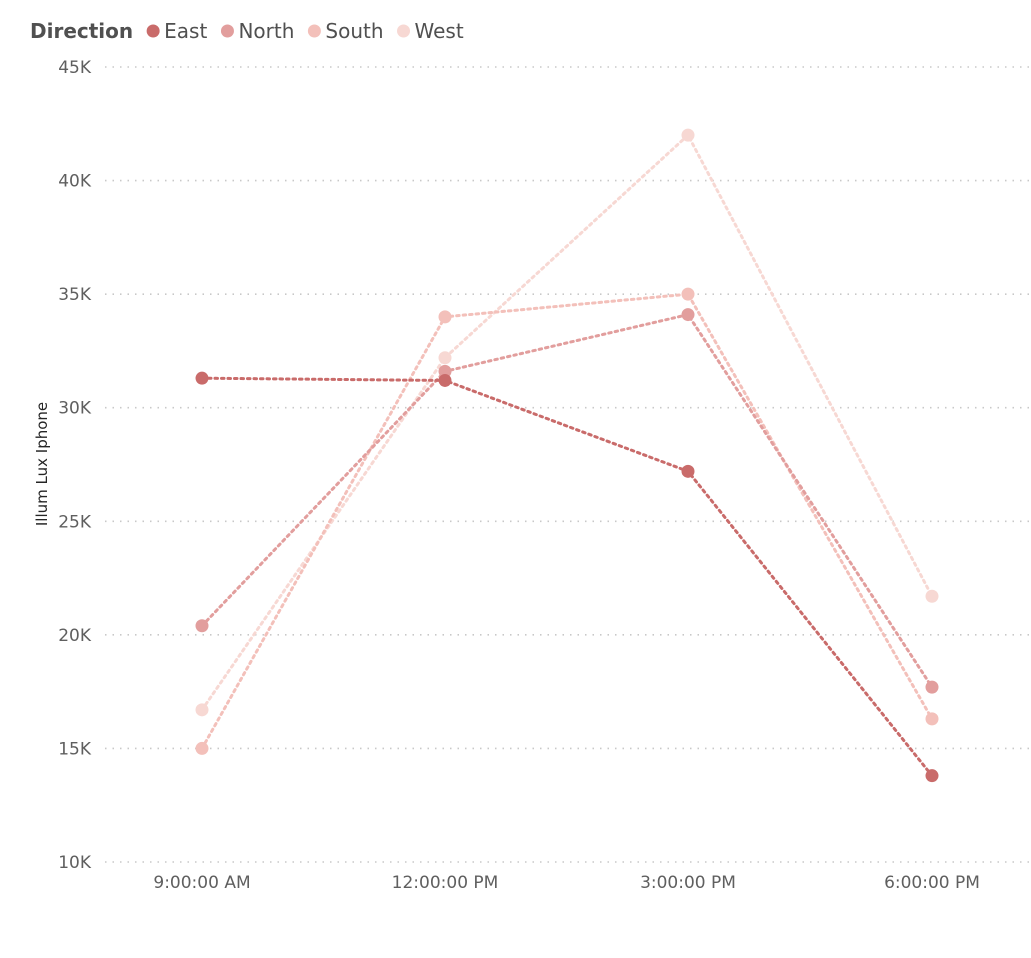  Describe the element at coordinates (75, 68) in the screenshot. I see `y-tick-label: 45K` at that location.